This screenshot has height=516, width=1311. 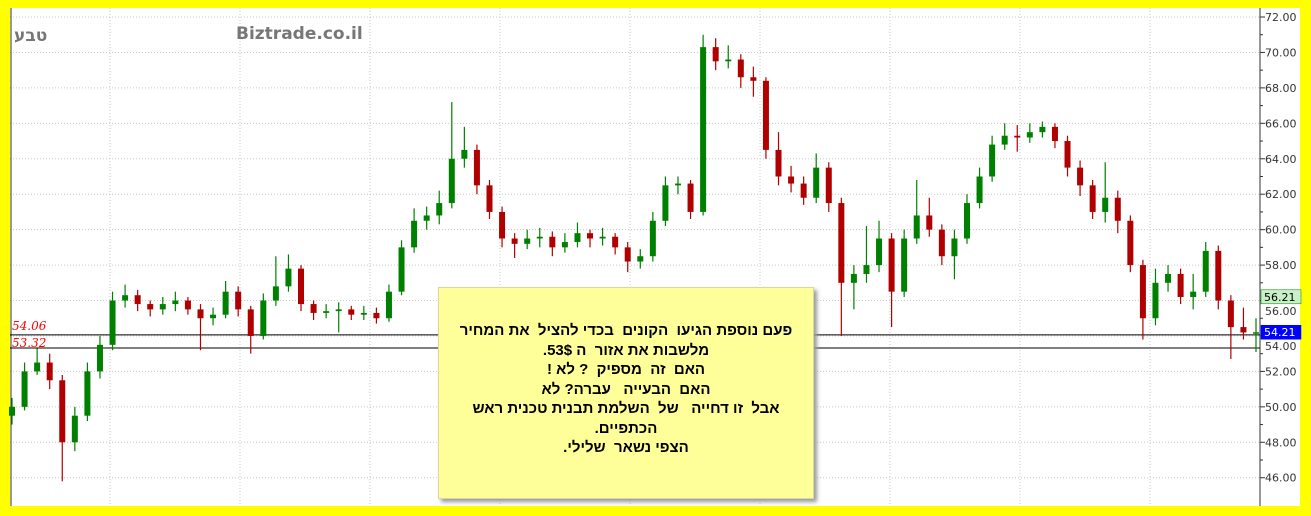 What do you see at coordinates (1280, 297) in the screenshot?
I see `level-badge: 56.21` at bounding box center [1280, 297].